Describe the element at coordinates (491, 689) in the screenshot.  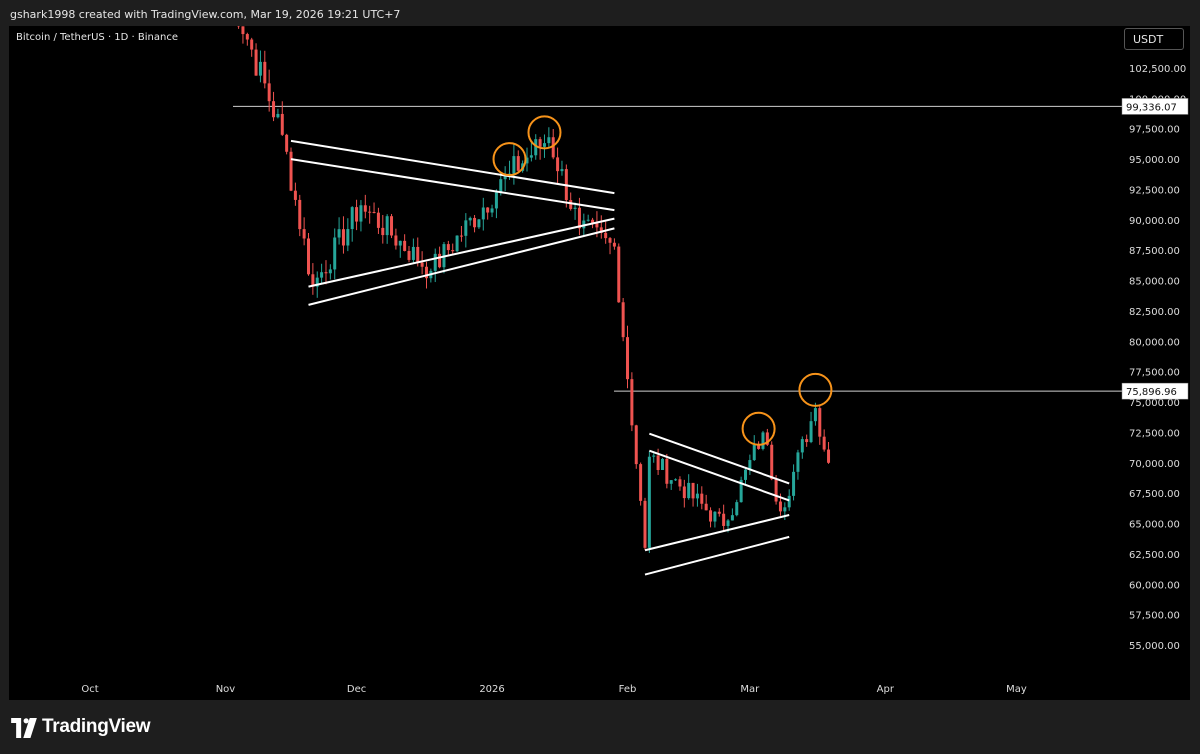
I see `x-tick-label: 2026` at that location.